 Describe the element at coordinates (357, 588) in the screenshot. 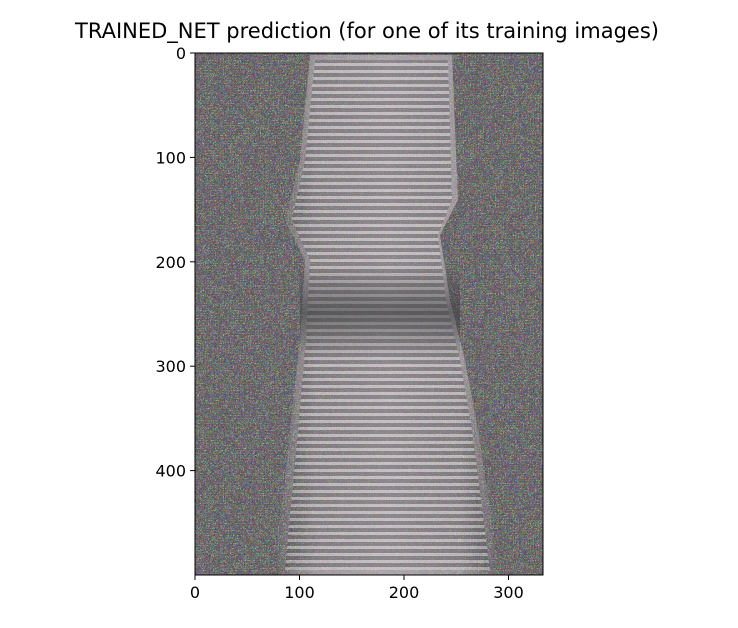

I see `x-axis: 0 100 200 300` at that location.